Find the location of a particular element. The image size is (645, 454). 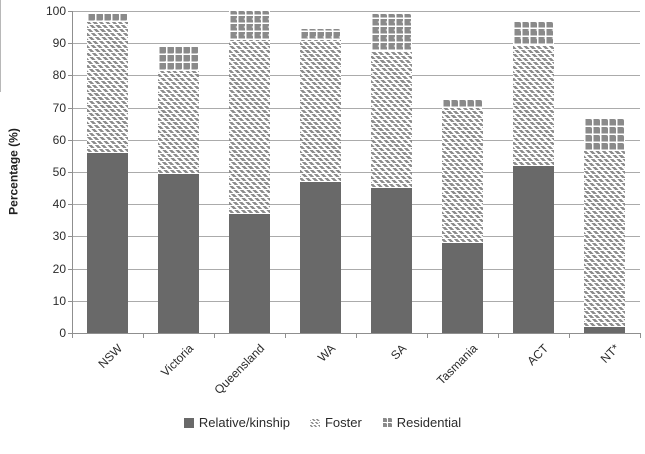

bar-Victoria-foster is located at coordinates (178, 122).